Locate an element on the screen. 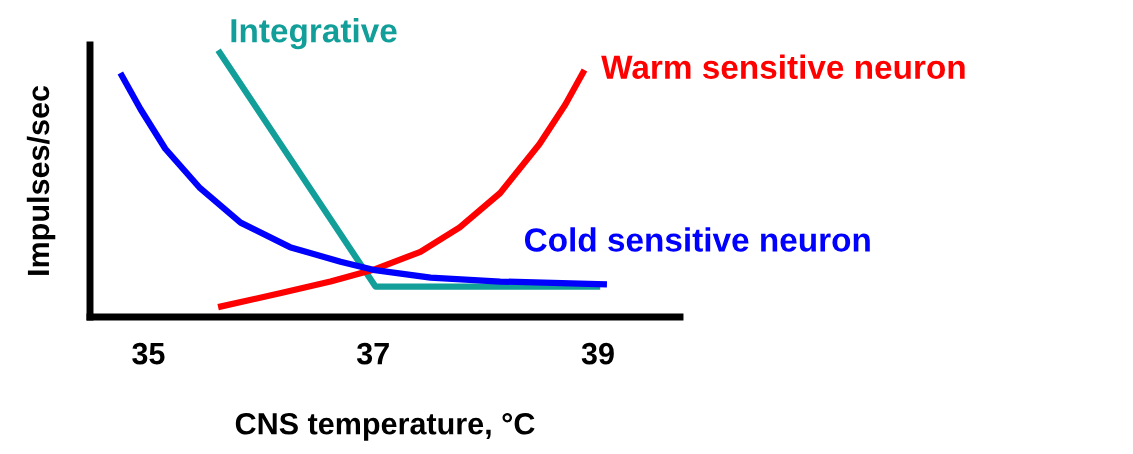 The height and width of the screenshot is (454, 1133). y-axis-title: Impulses/sec is located at coordinates (41, 180).